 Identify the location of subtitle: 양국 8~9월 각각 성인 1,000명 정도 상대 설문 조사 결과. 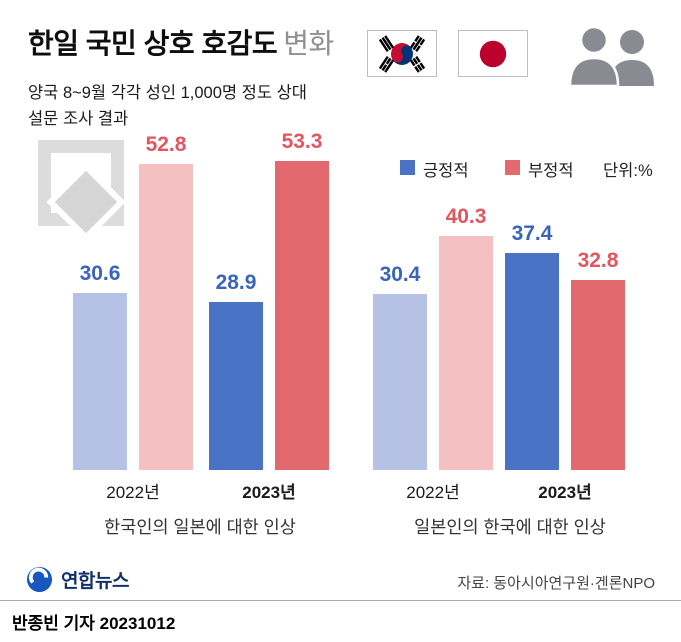
(167, 106).